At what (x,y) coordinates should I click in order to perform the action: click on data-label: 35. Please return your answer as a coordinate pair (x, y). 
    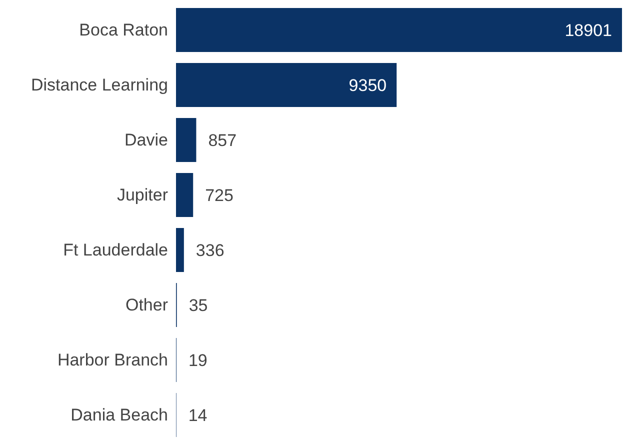
    Looking at the image, I should click on (198, 305).